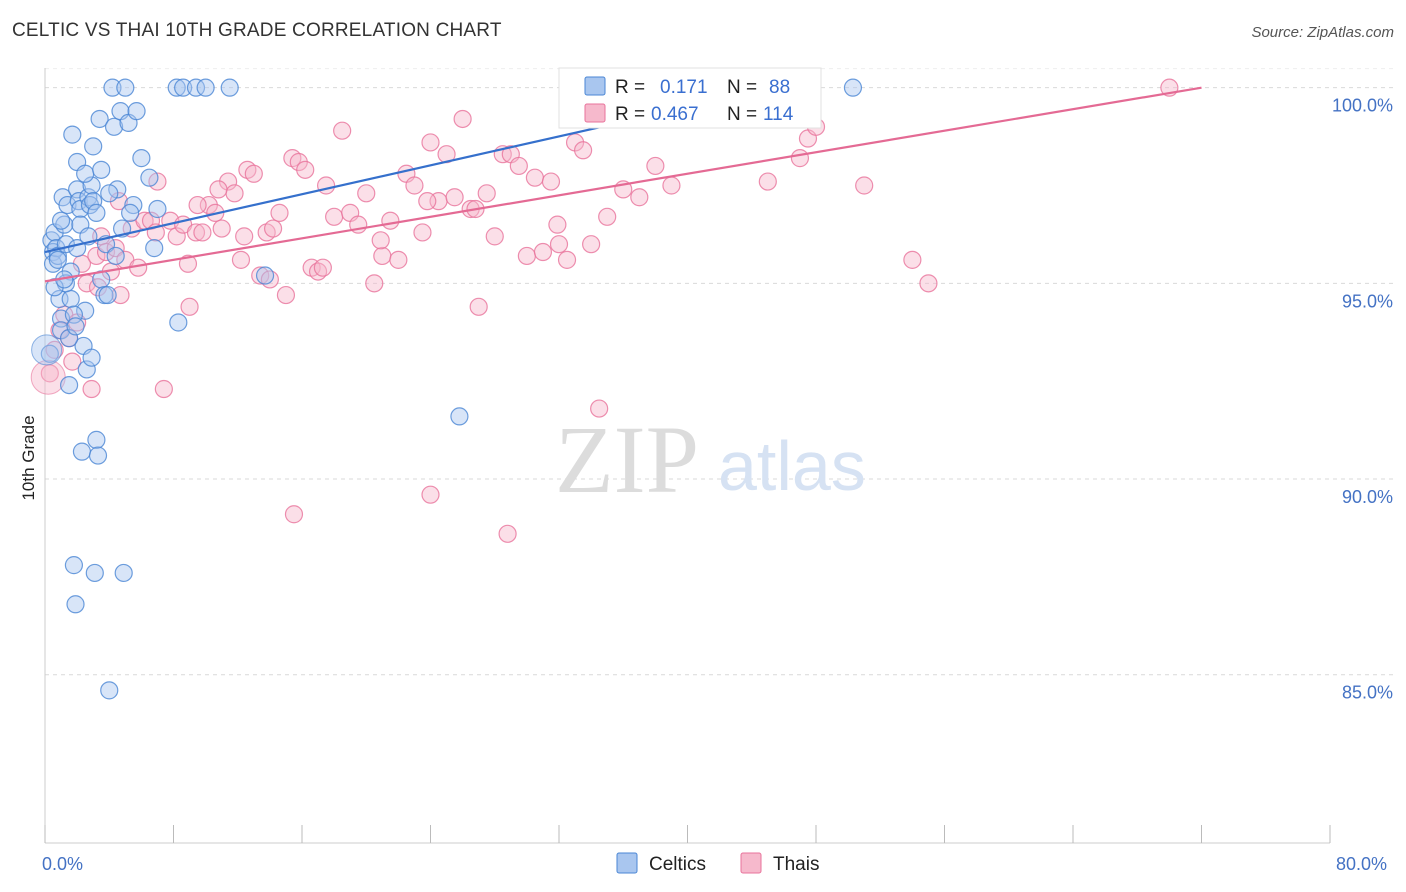 This screenshot has height=892, width=1406. What do you see at coordinates (1362, 399) in the screenshot?
I see `y-tick-labels: 85.0% 90.0% 95.0% 100.0%` at bounding box center [1362, 399].